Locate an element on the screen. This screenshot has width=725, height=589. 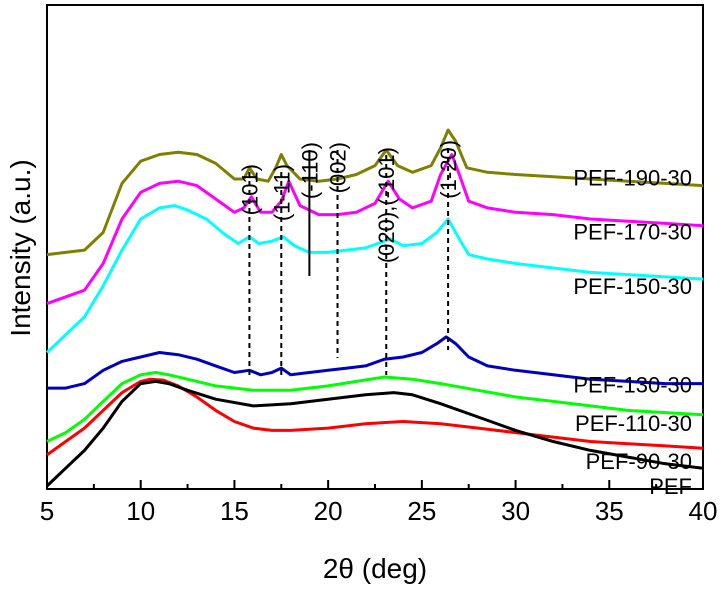
series-label: PEF-170-30 is located at coordinates (632, 232).